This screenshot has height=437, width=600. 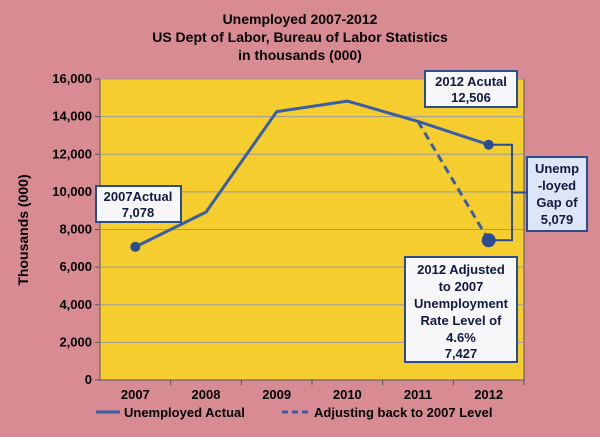 What do you see at coordinates (507, 192) in the screenshot?
I see `gap-bracket` at bounding box center [507, 192].